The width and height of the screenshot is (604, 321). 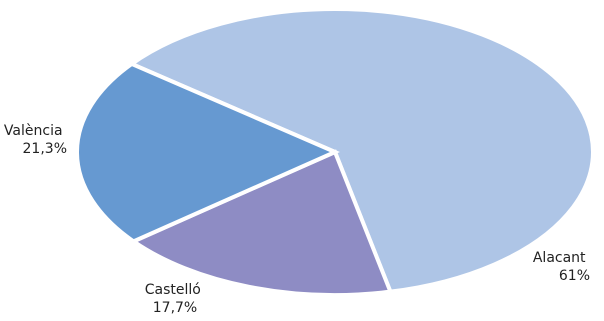 I want to click on slice-name-valencia: València, so click(x=33, y=131).